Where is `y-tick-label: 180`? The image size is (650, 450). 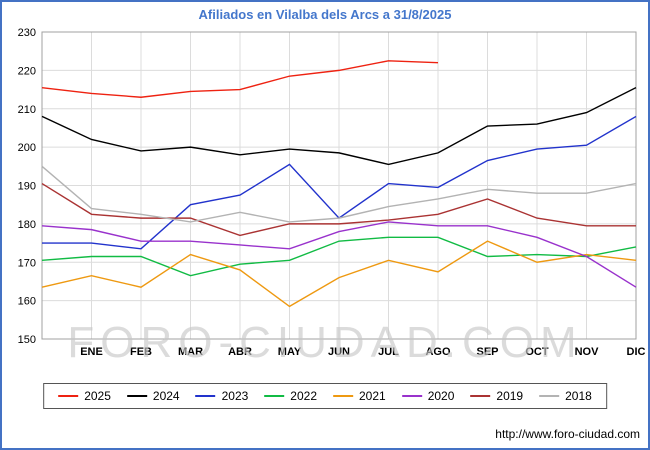 y-tick-label: 180 is located at coordinates (27, 225).